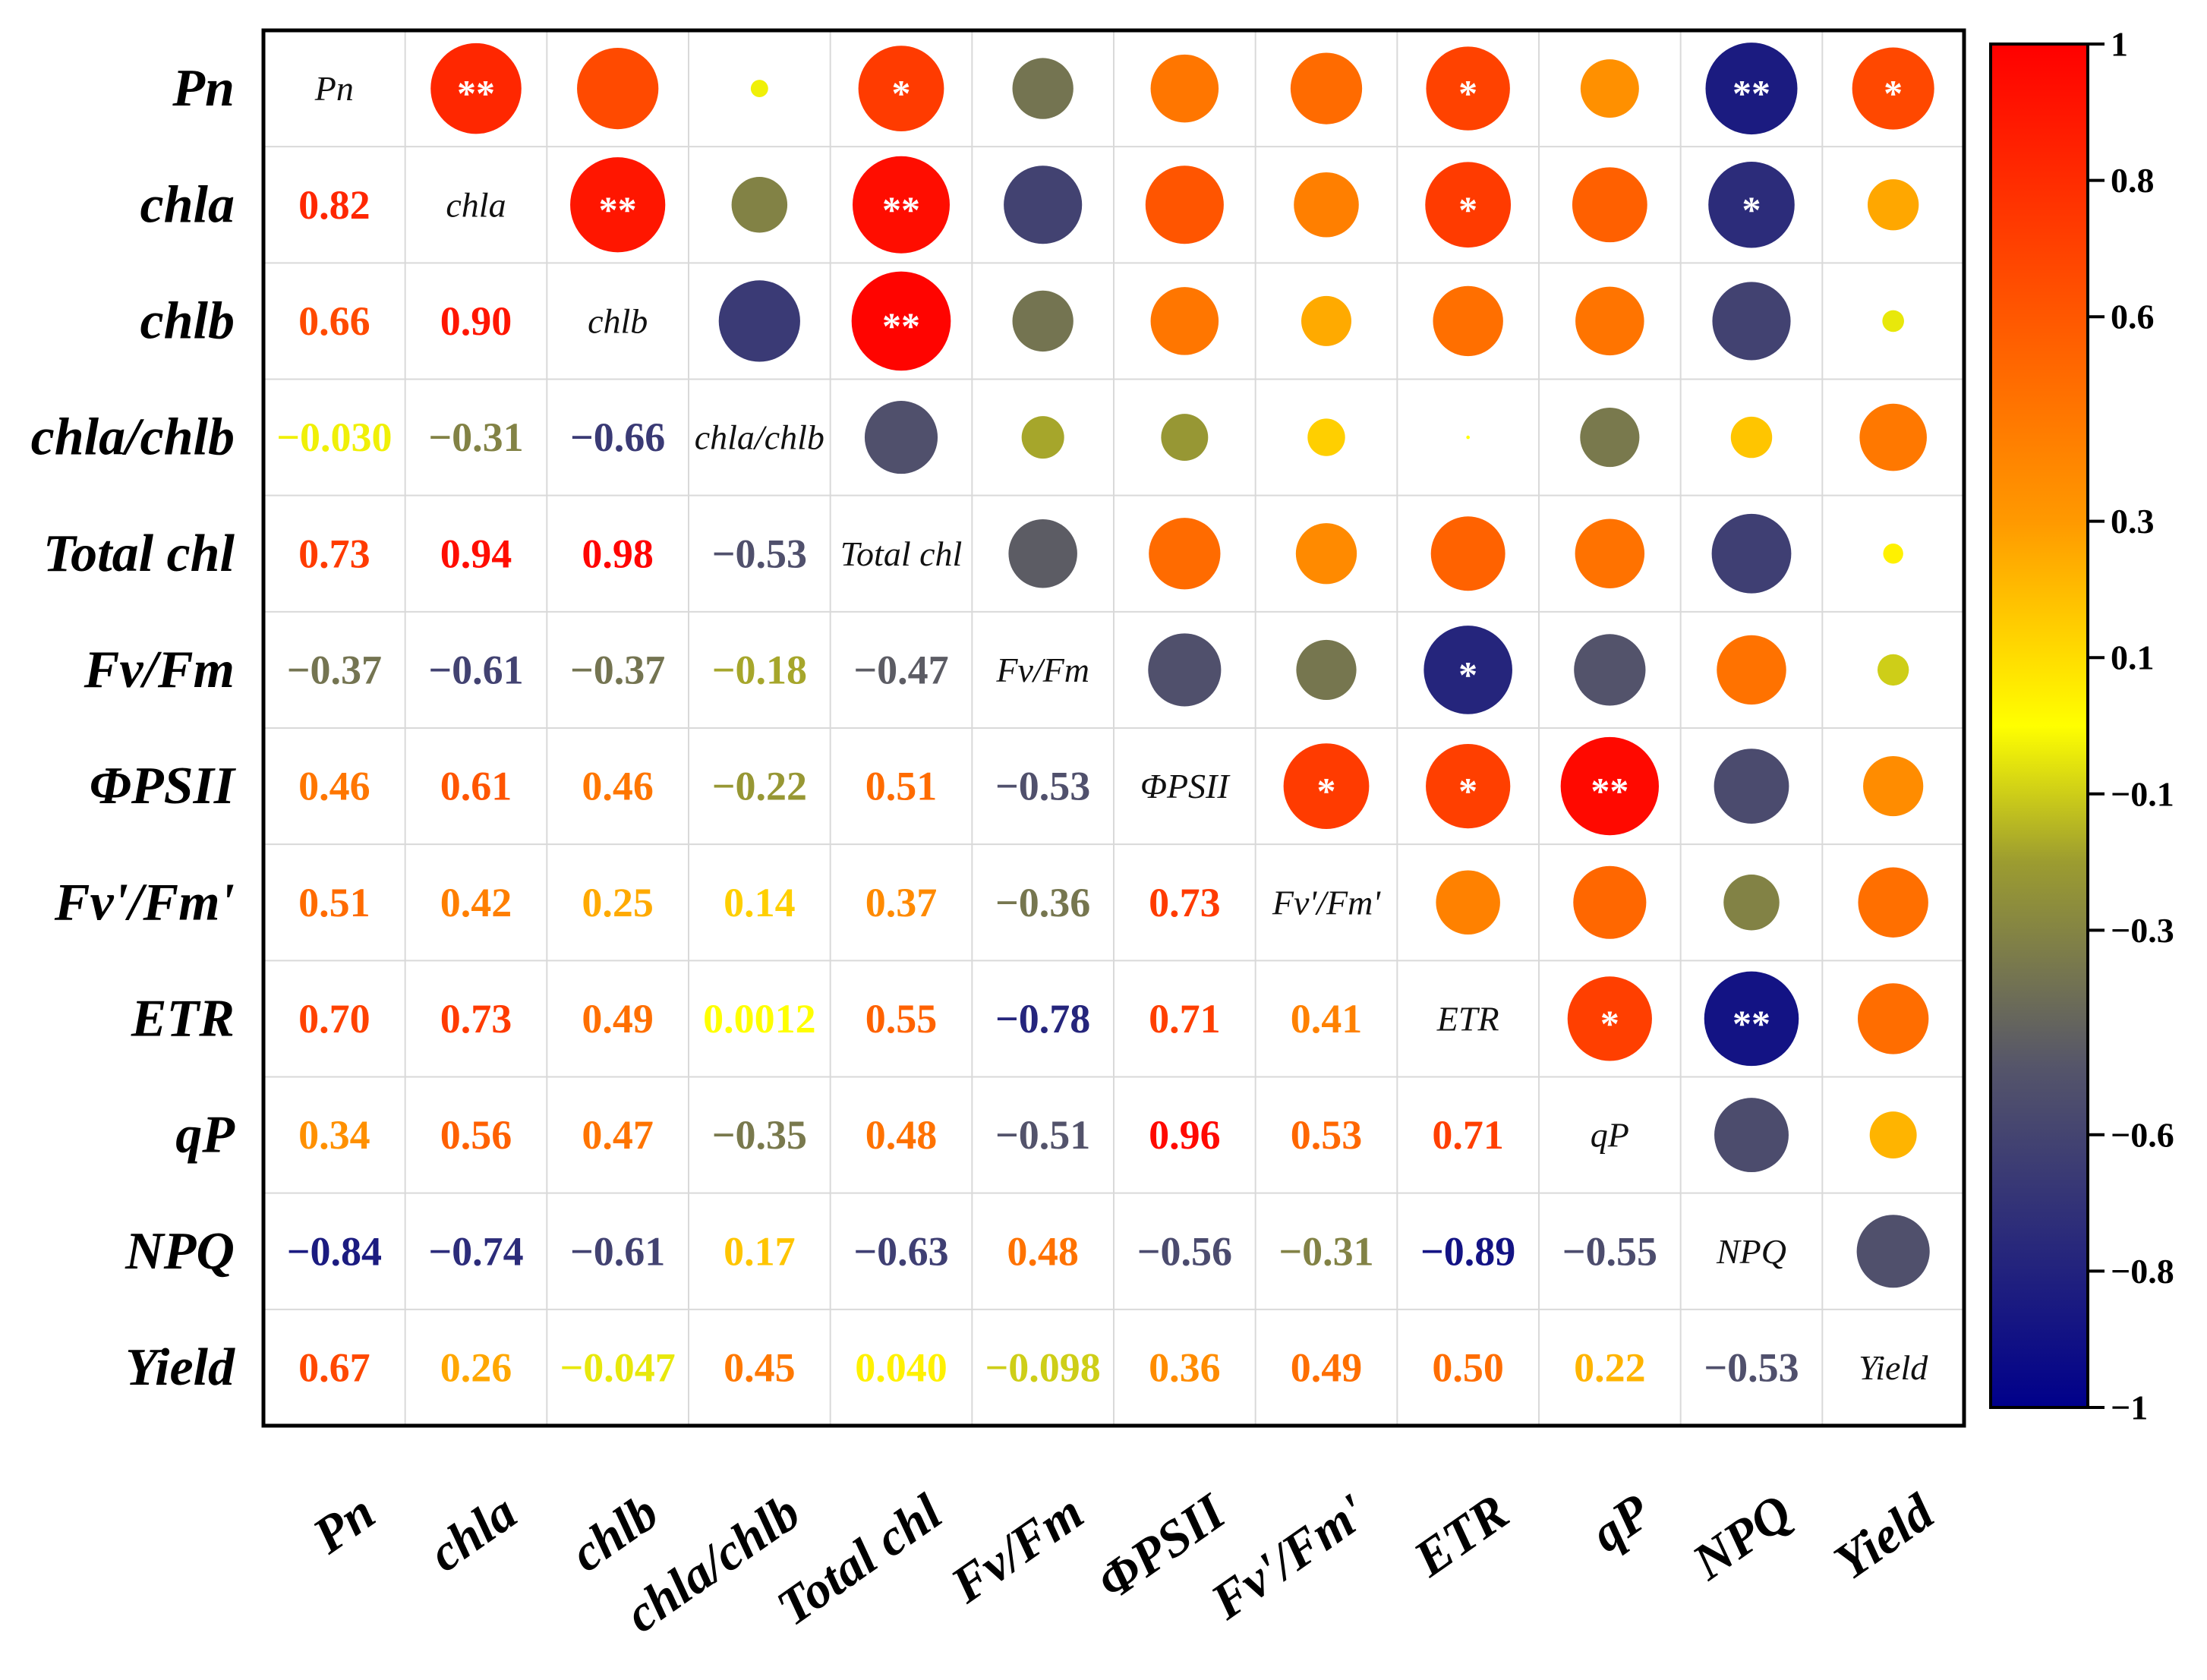 Image resolution: width=2207 pixels, height=1680 pixels. What do you see at coordinates (2133, 317) in the screenshot?
I see `colorbar-tick-label: 0.6` at bounding box center [2133, 317].